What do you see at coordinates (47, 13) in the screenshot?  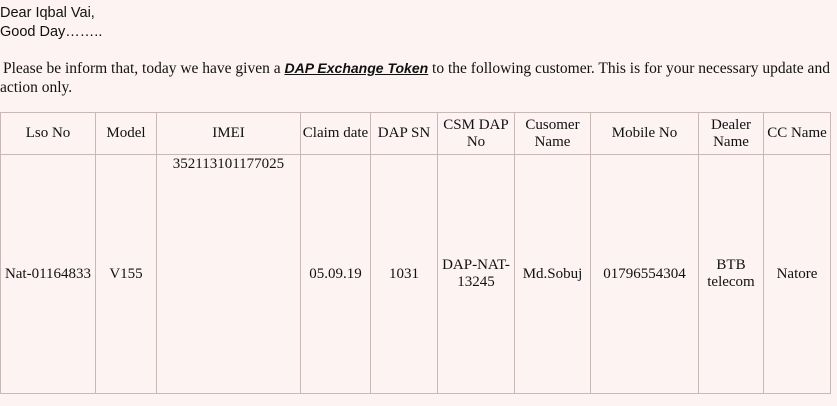 I see `salutation: Dear Iqbal Vai,` at bounding box center [47, 13].